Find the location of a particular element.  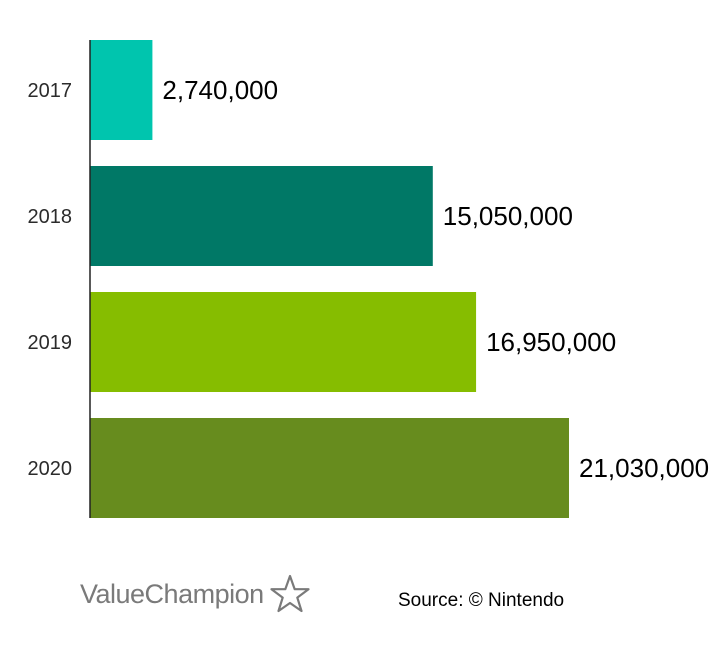

y-tick-label-2020: 2020 is located at coordinates (50, 469).